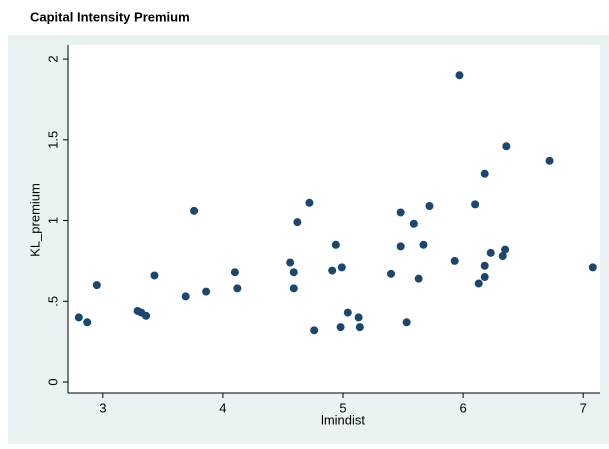 The image size is (609, 449). I want to click on x-tick-label: 5, so click(342, 407).